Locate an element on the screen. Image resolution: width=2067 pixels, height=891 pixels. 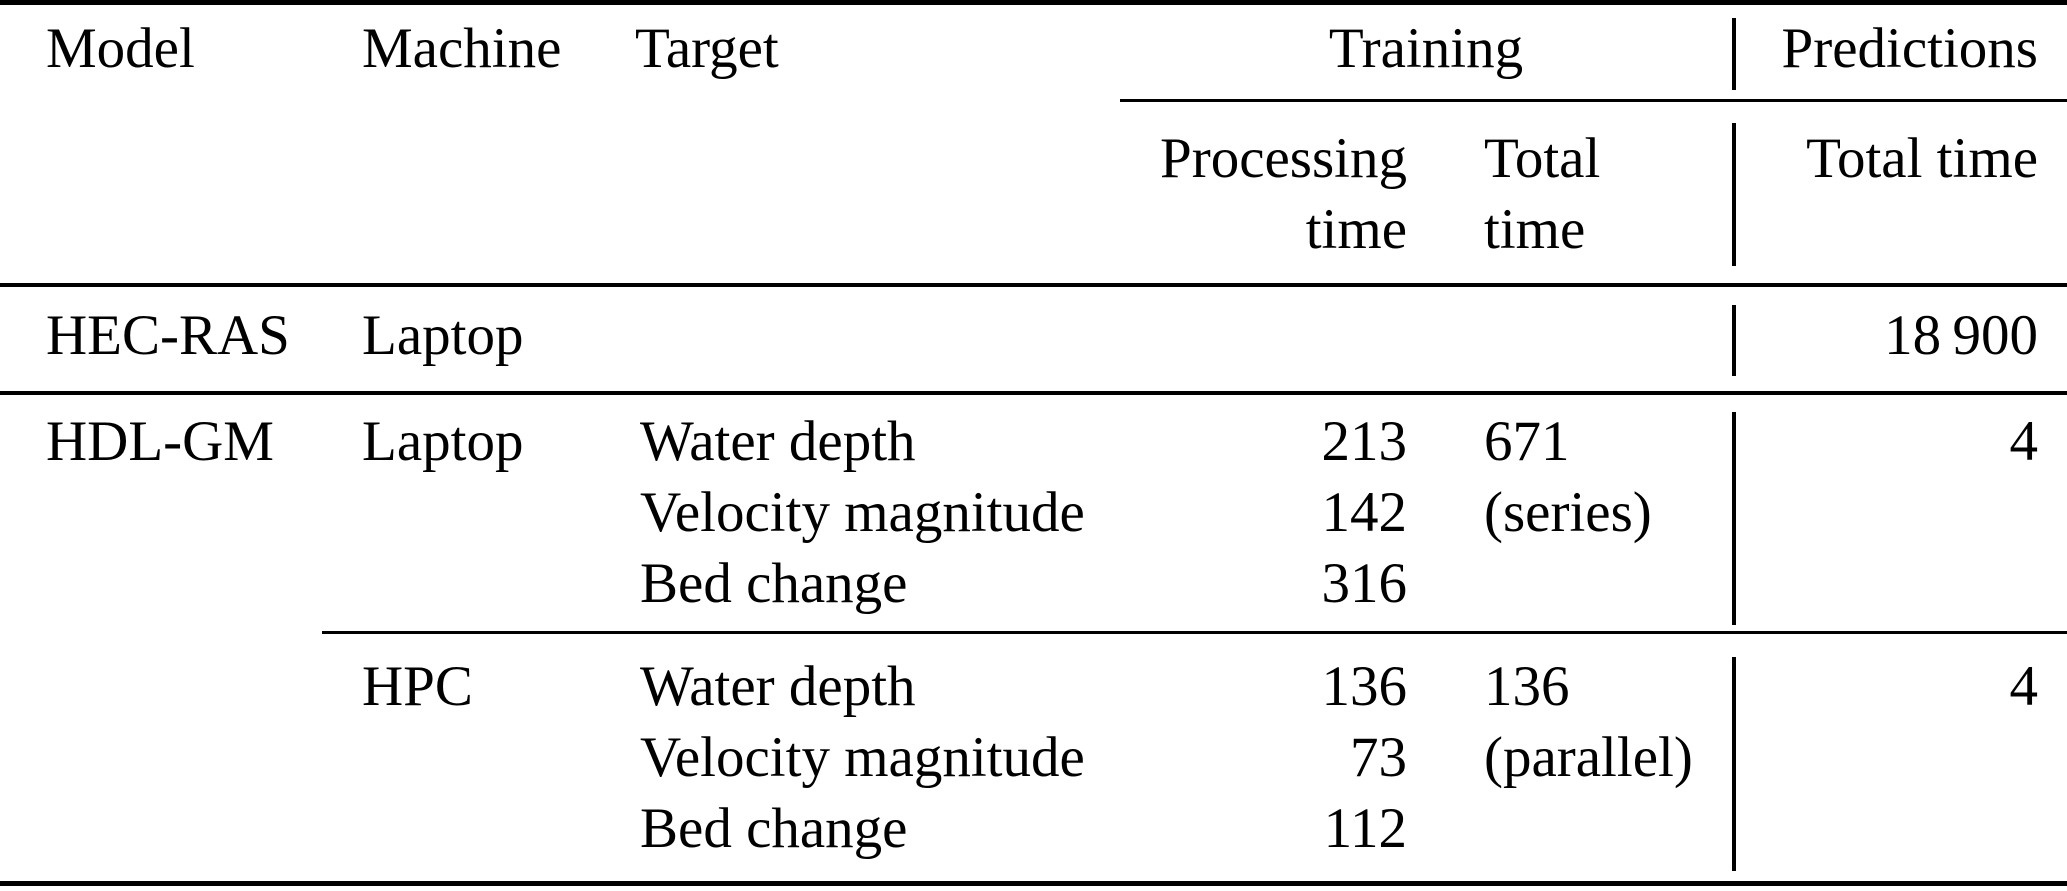
col-group-header-training: Training is located at coordinates (1426, 48).